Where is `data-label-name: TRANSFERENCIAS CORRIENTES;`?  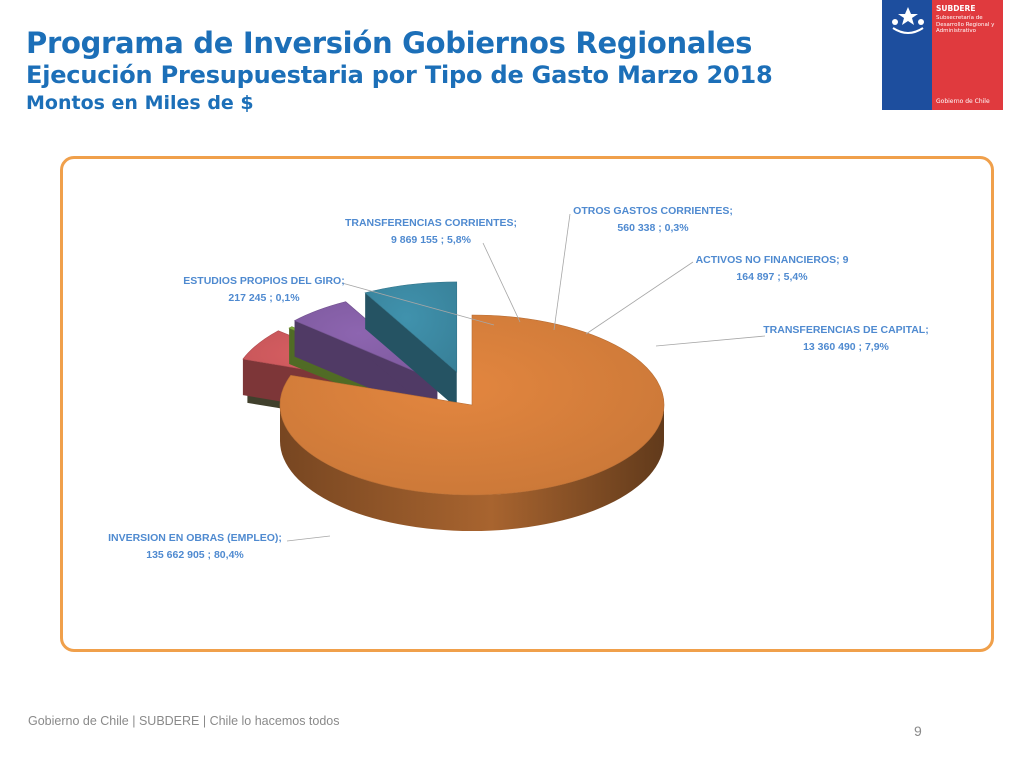
data-label-name: TRANSFERENCIAS CORRIENTES; is located at coordinates (431, 223).